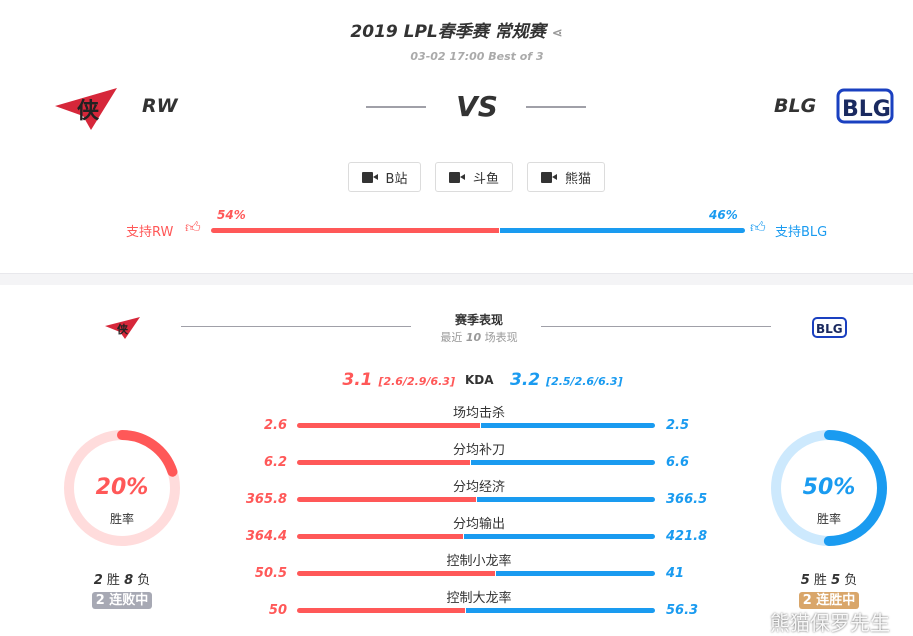 The image size is (913, 636). What do you see at coordinates (478, 487) in the screenshot?
I see `stat-label: 分均经济` at bounding box center [478, 487].